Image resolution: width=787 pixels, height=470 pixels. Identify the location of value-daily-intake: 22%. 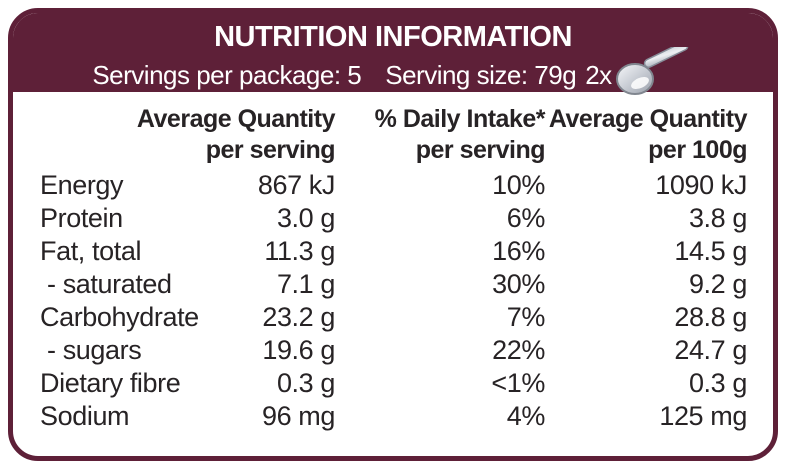
(518, 350).